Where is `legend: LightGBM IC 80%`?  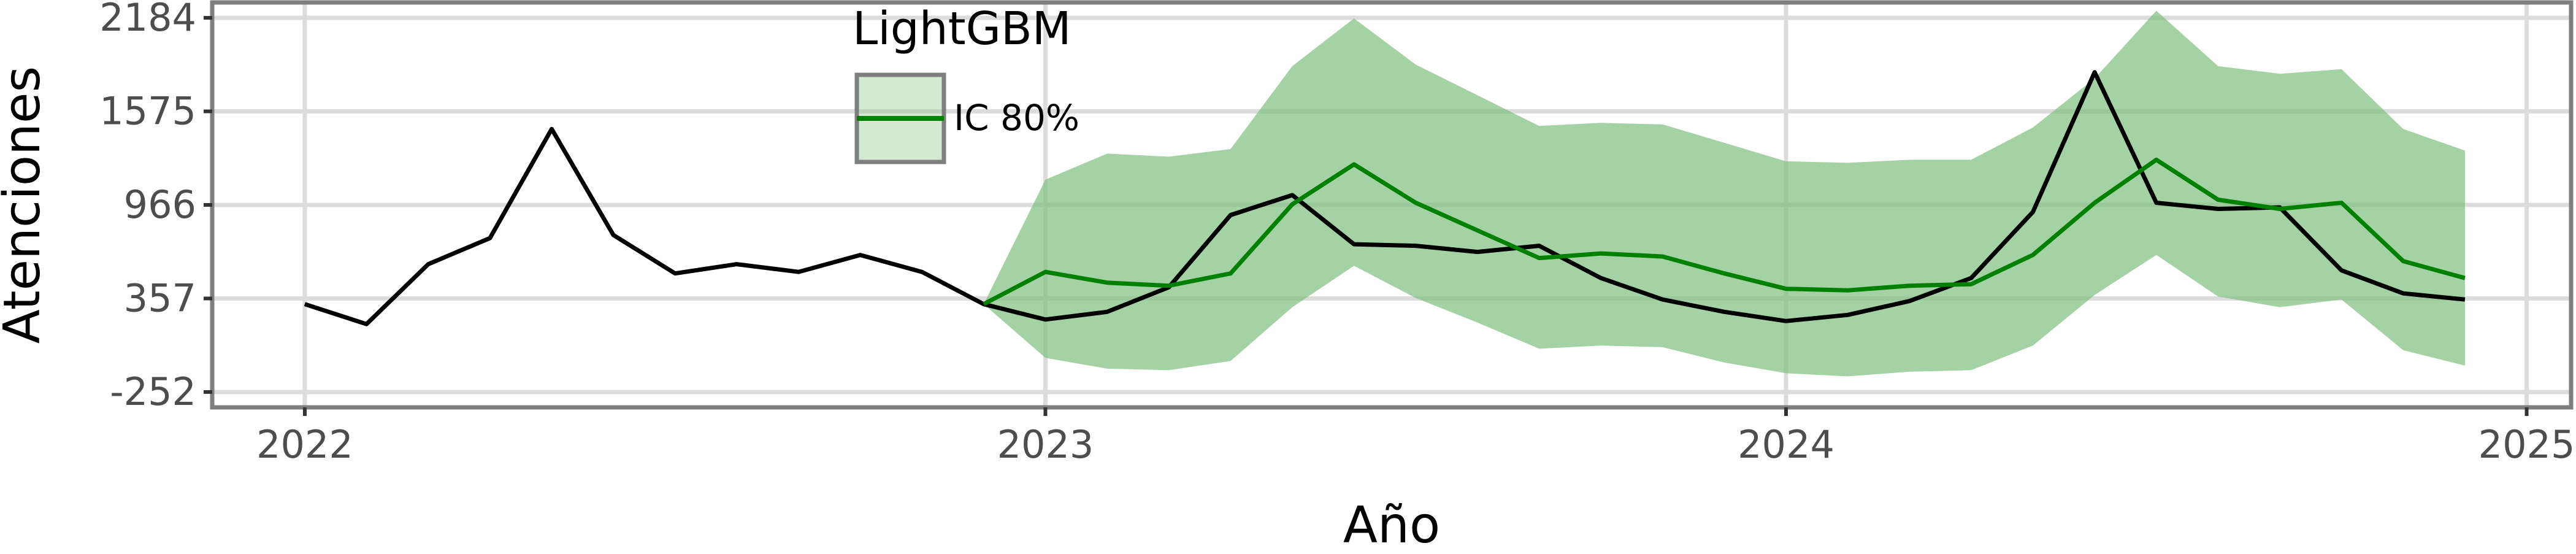
legend: LightGBM IC 80% is located at coordinates (966, 83).